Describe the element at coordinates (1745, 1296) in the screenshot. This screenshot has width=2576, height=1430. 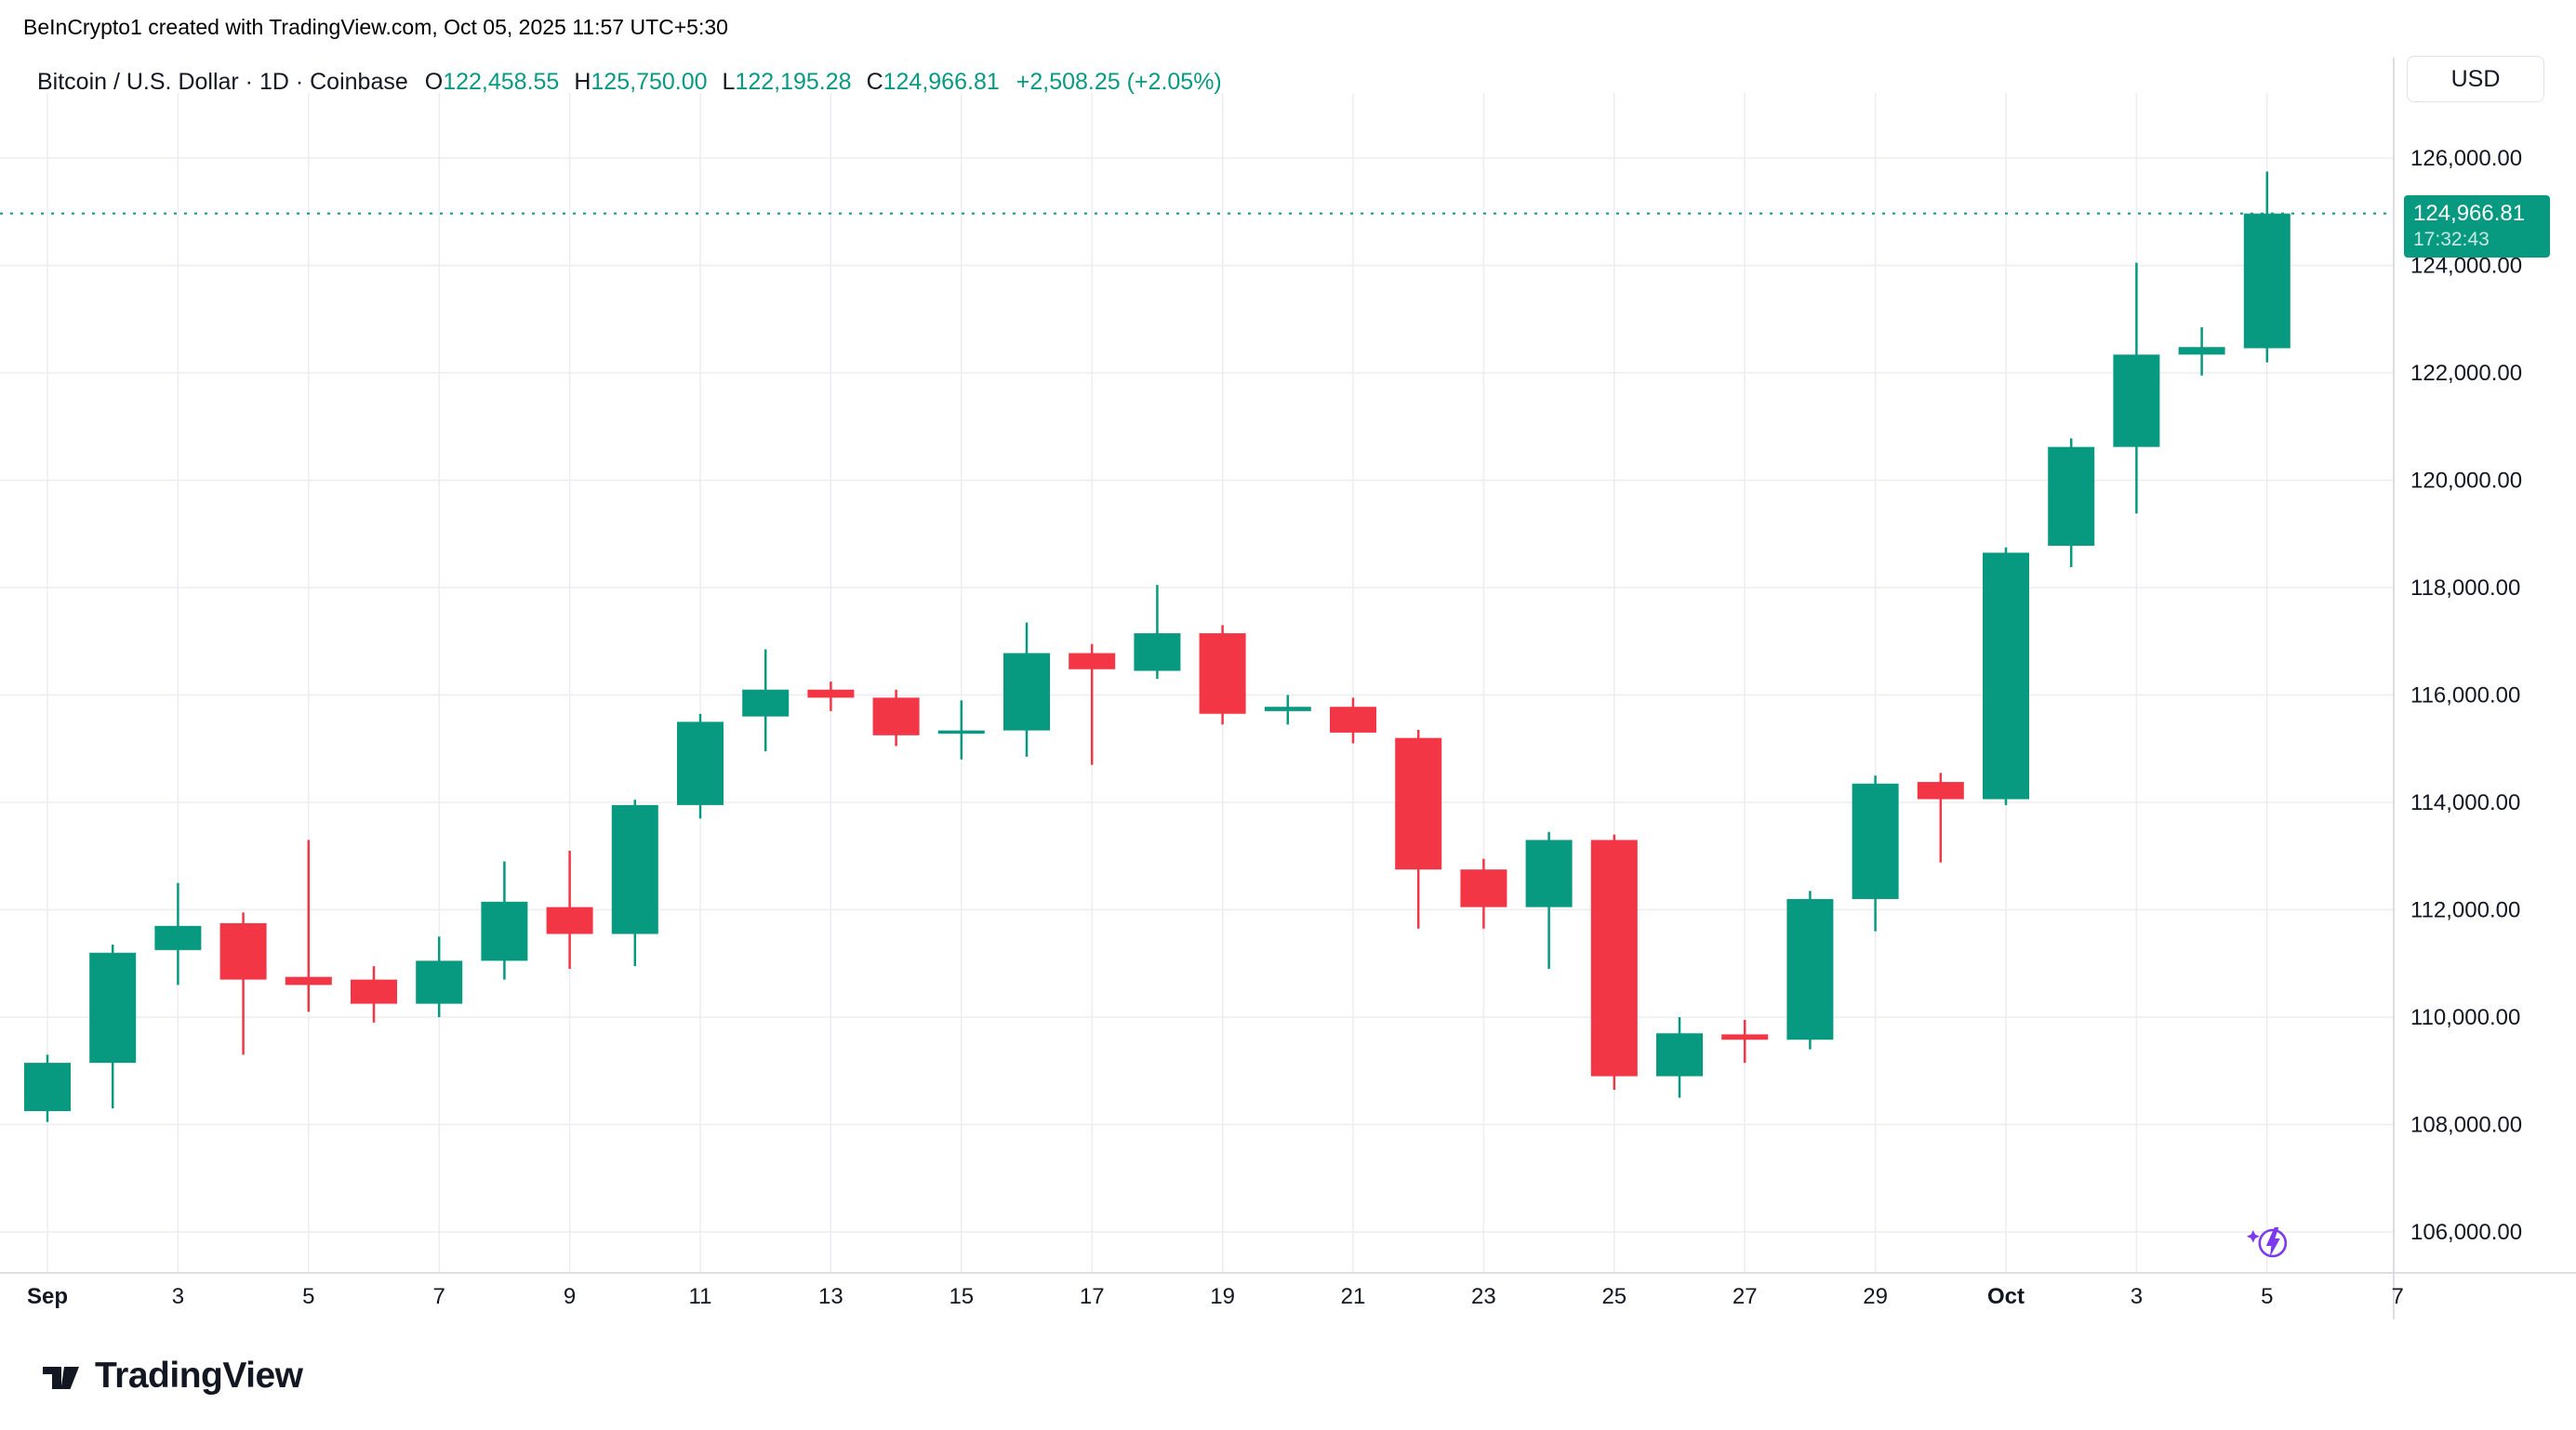
I see `time-axis-label: 27` at that location.